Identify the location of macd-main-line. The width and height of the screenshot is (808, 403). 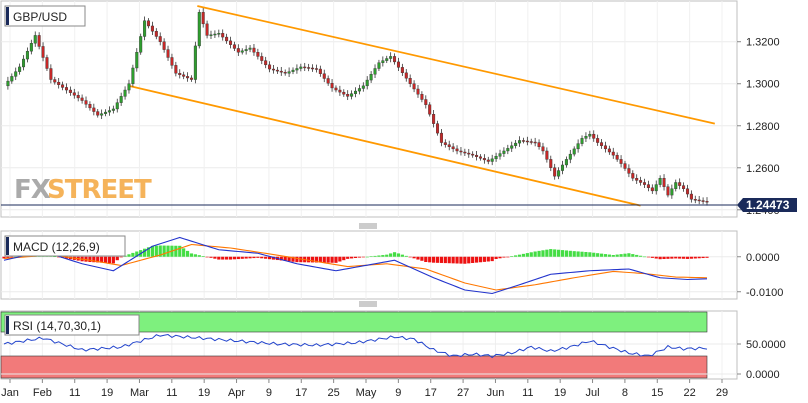
(355, 265).